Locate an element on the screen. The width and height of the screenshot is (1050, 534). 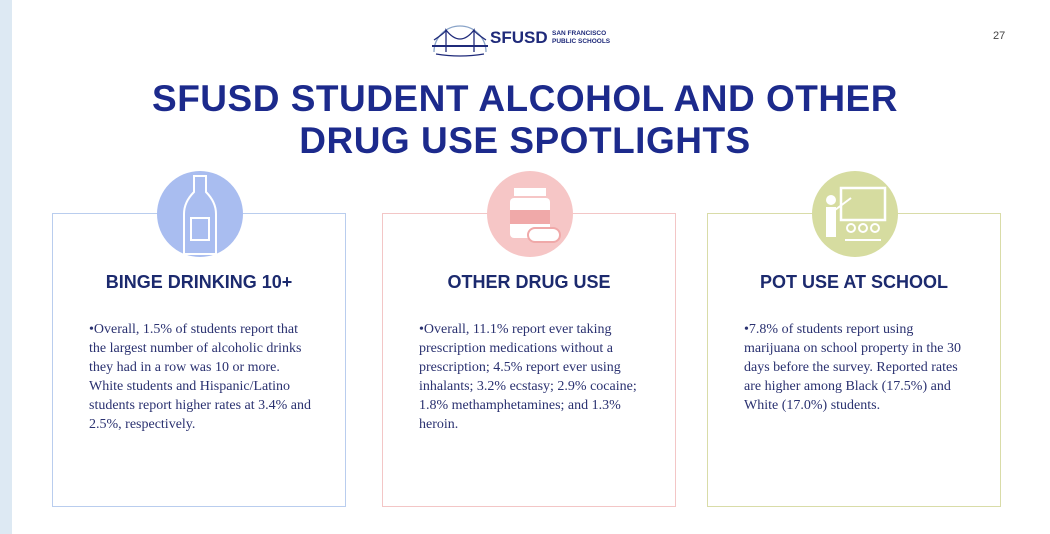
card-heading: OTHER DRUG USE is located at coordinates (529, 282).